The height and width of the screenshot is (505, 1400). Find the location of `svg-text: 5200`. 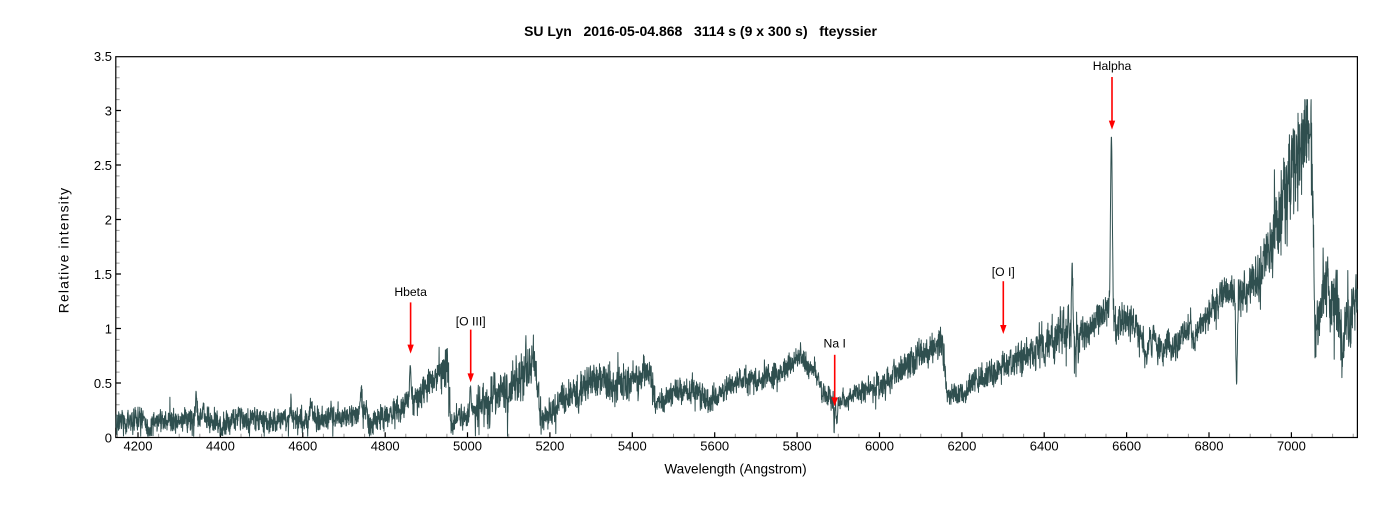

svg-text: 5200 is located at coordinates (549, 446).